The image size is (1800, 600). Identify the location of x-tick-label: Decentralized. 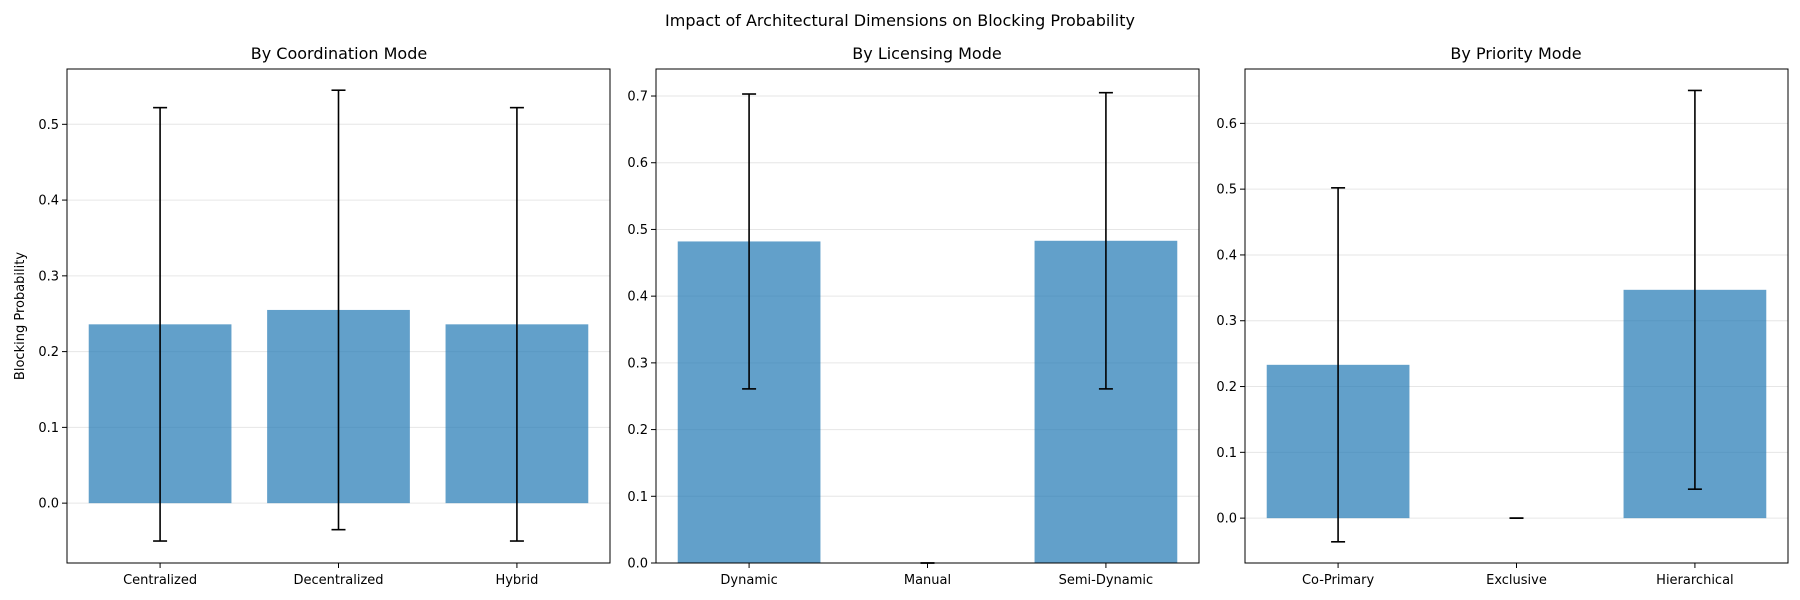
(338, 580).